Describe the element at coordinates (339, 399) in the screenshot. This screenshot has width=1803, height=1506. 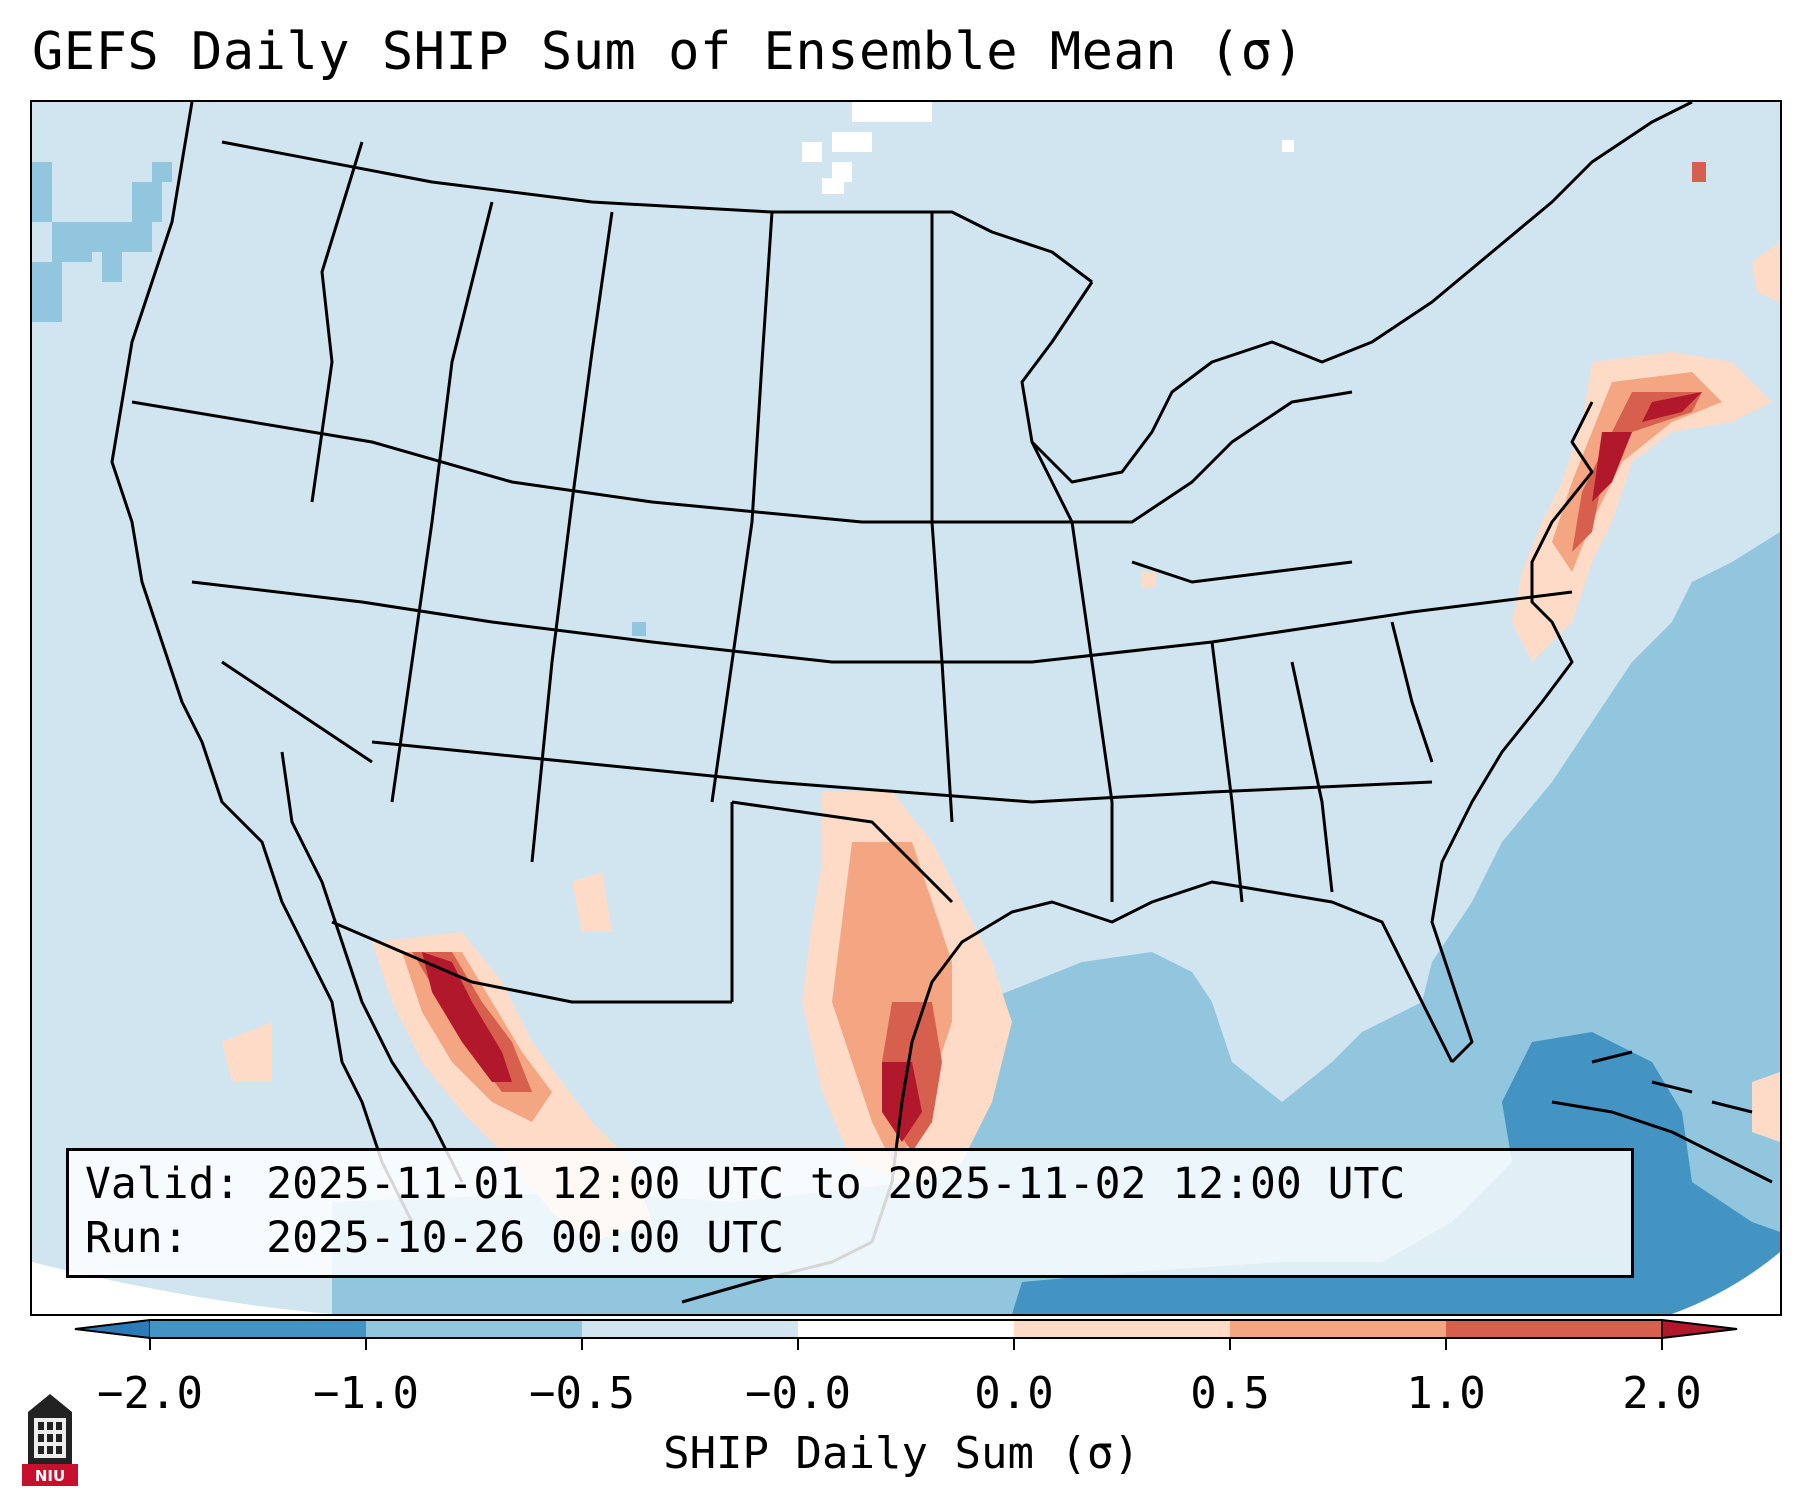
I see `pacific-patches` at that location.